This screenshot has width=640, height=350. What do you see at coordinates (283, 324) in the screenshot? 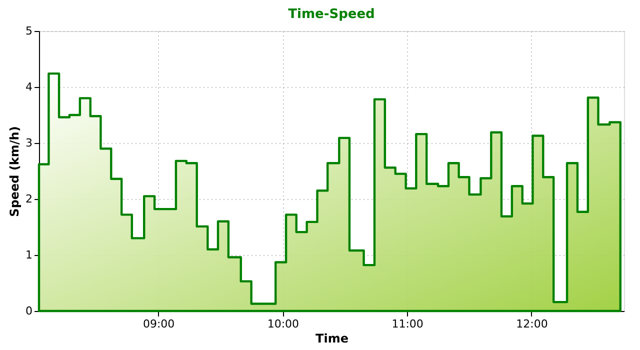
I see `x-tick-label: 10:00` at bounding box center [283, 324].